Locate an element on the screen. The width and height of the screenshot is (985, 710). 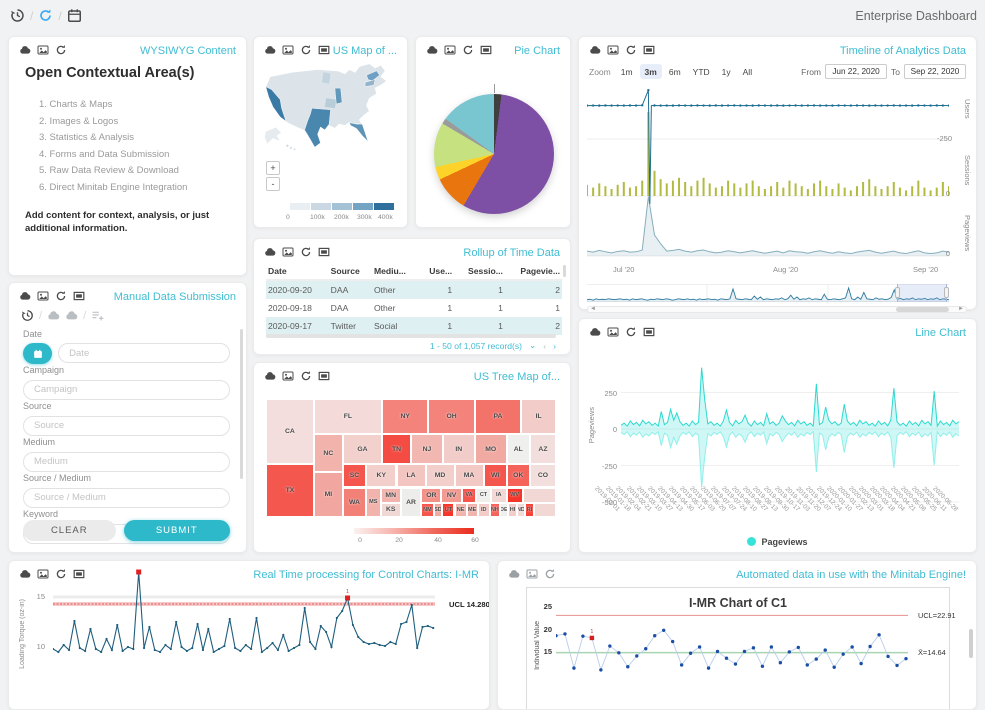
minitab-vertical-scrollbar is located at coordinates (971, 643).